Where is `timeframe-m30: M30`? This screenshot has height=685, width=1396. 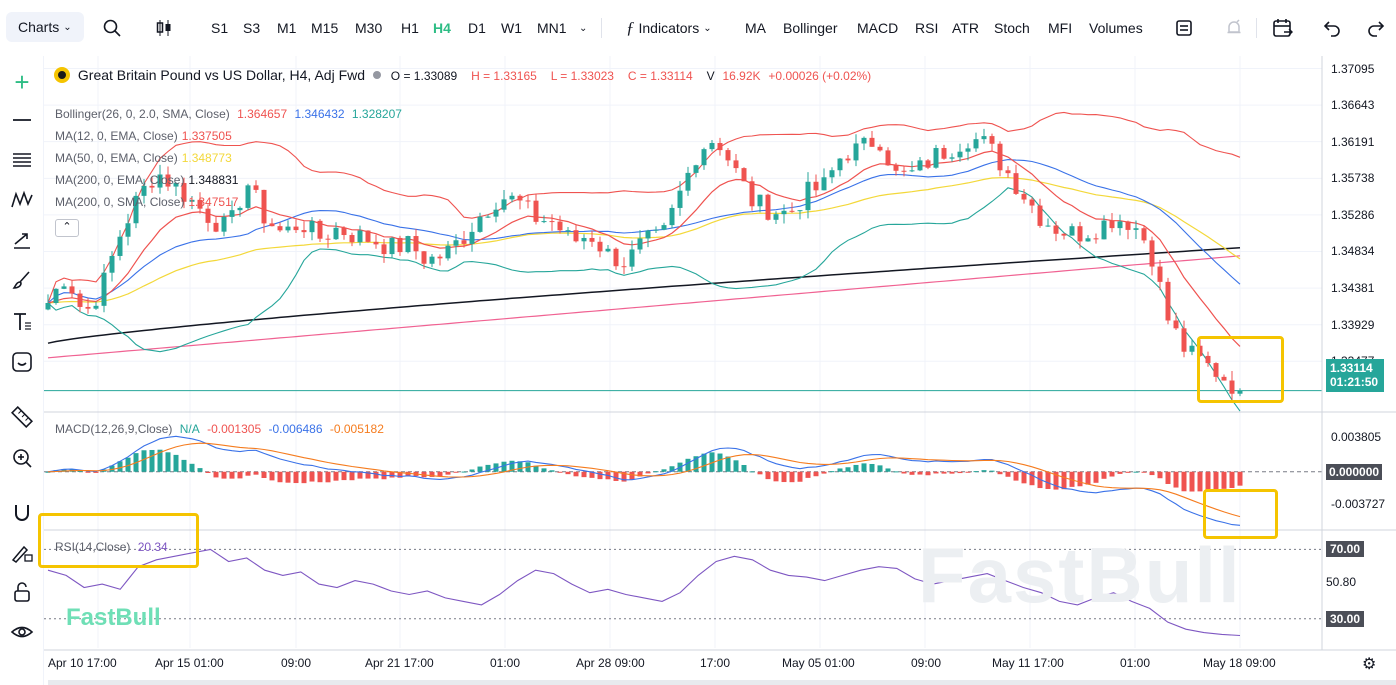 timeframe-m30: M30 is located at coordinates (369, 28).